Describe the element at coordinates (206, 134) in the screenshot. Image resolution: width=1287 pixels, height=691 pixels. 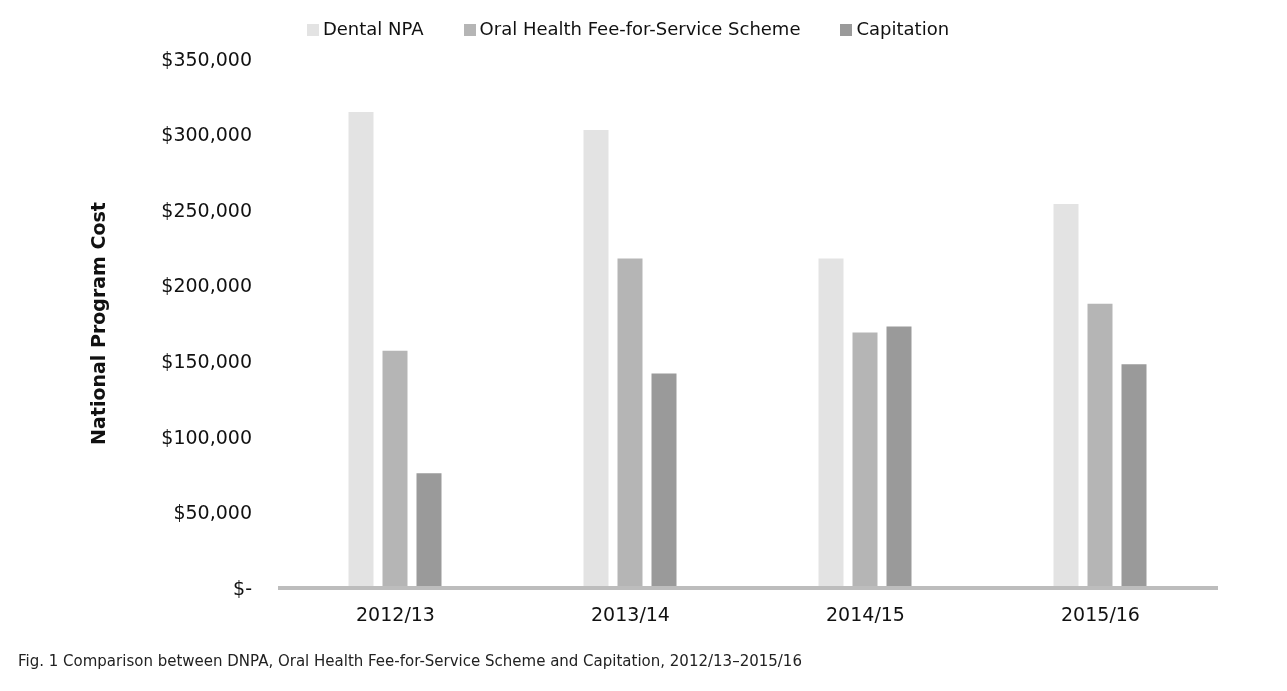
I see `y-tick-label: $300,000` at that location.